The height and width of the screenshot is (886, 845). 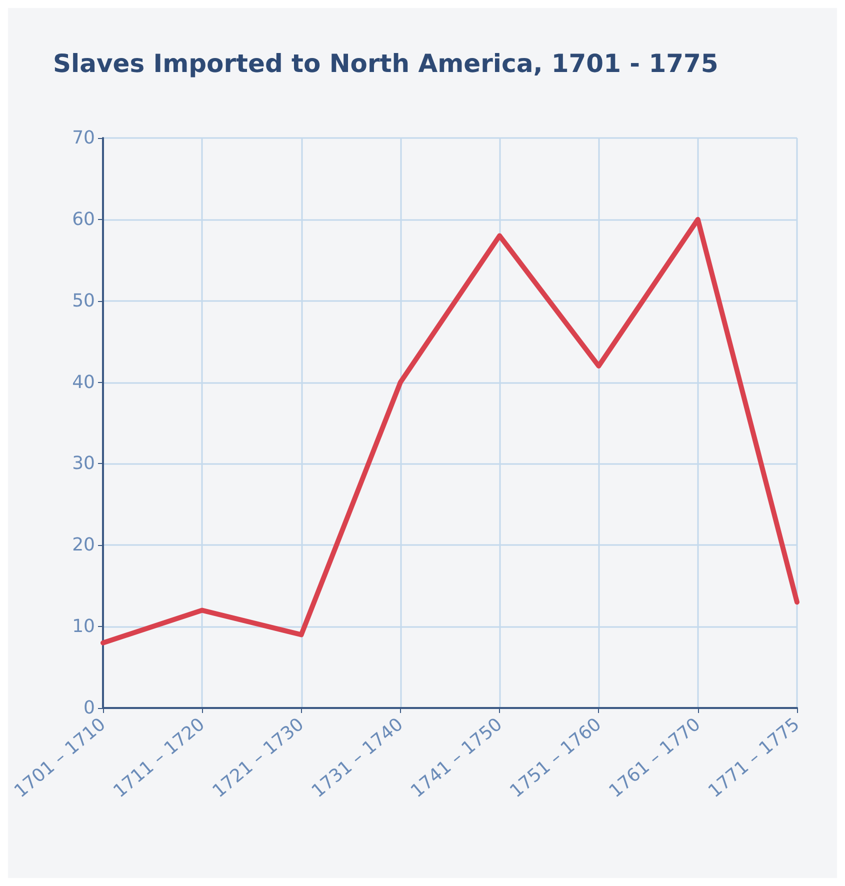 I want to click on y-tick-label: 0, so click(x=89, y=708).